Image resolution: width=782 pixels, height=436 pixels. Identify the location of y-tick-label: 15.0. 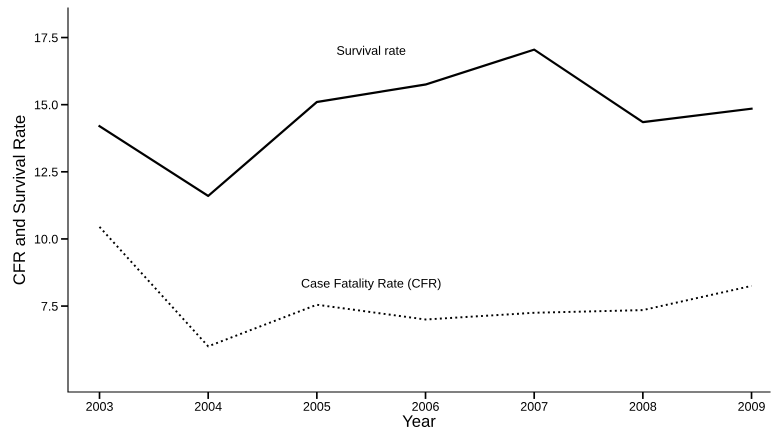
(46, 105).